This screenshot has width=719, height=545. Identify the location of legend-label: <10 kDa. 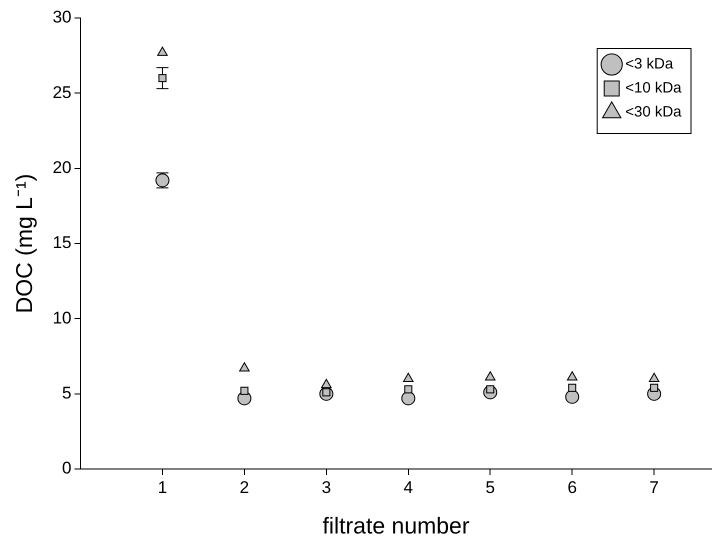
(653, 88).